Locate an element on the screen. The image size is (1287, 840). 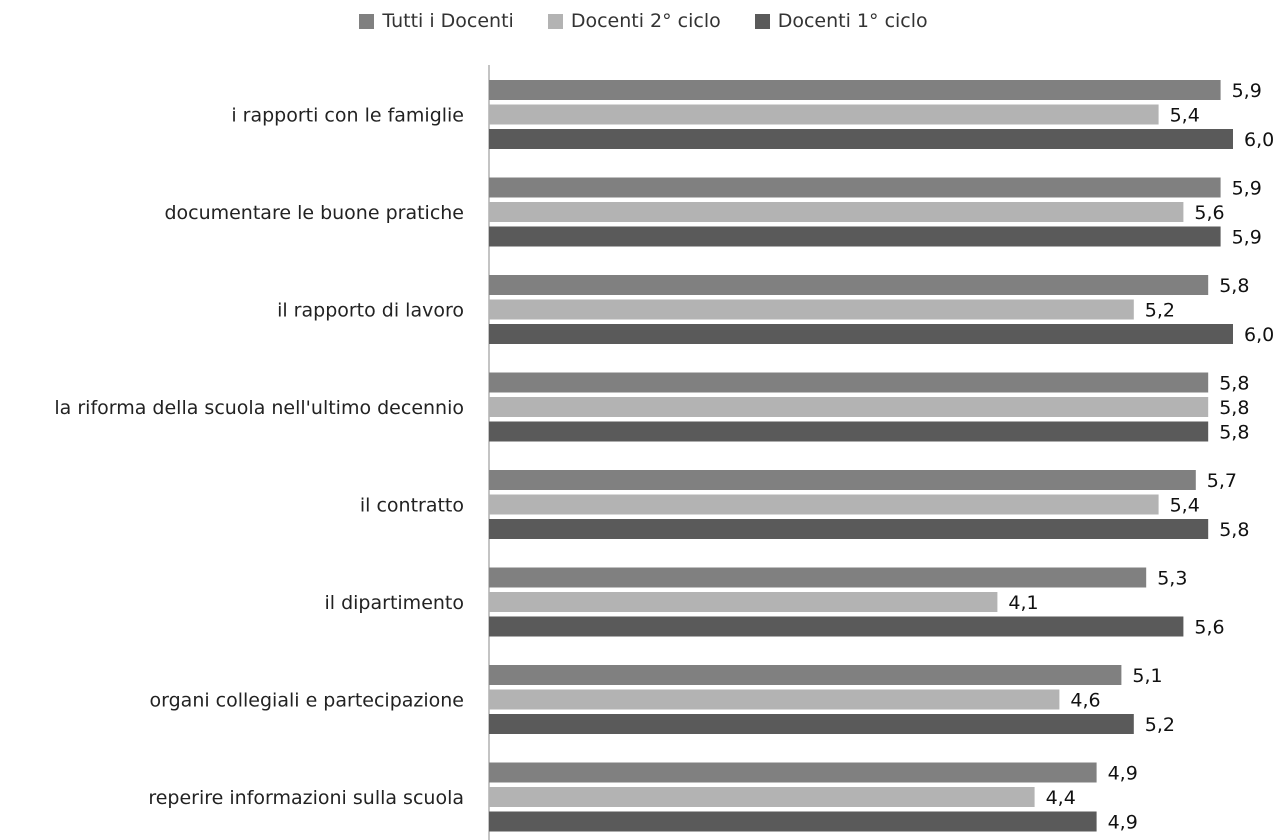
legend-item-tutti: Tutti i Docenti is located at coordinates (436, 21).